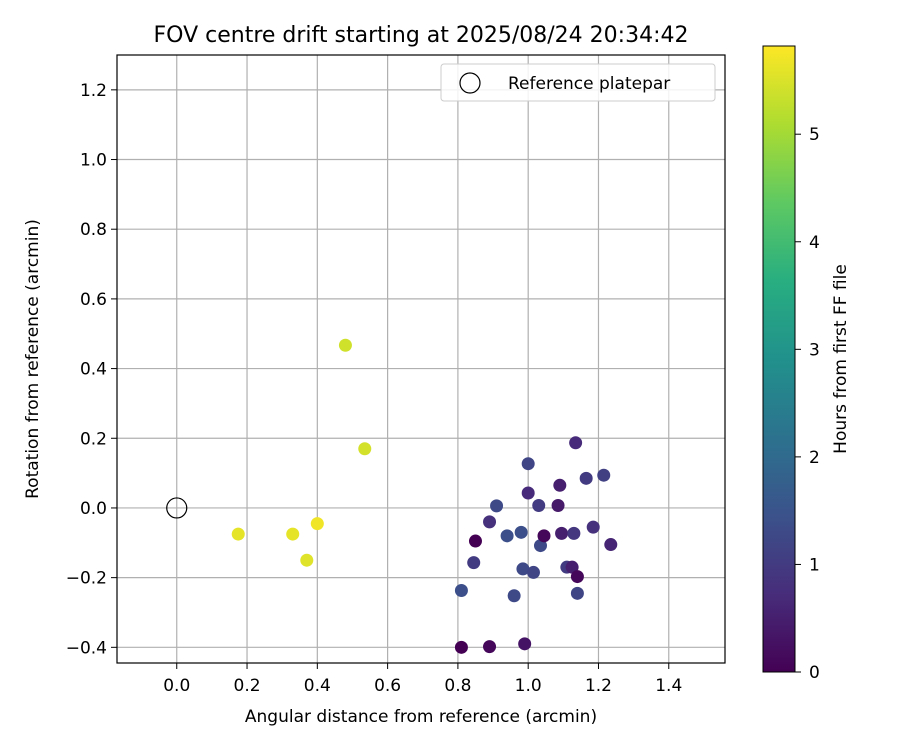 This screenshot has width=900, height=754. I want to click on x-tick-label: 0.8, so click(457, 686).